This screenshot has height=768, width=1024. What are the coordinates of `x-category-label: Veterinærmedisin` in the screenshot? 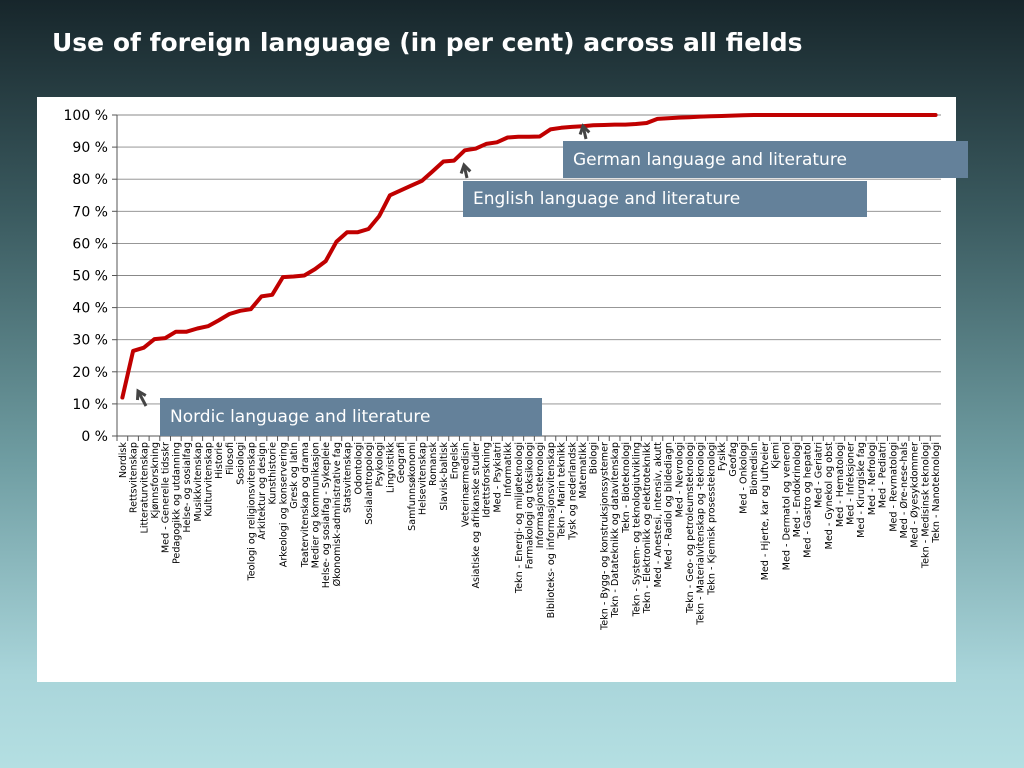 It's located at (465, 484).